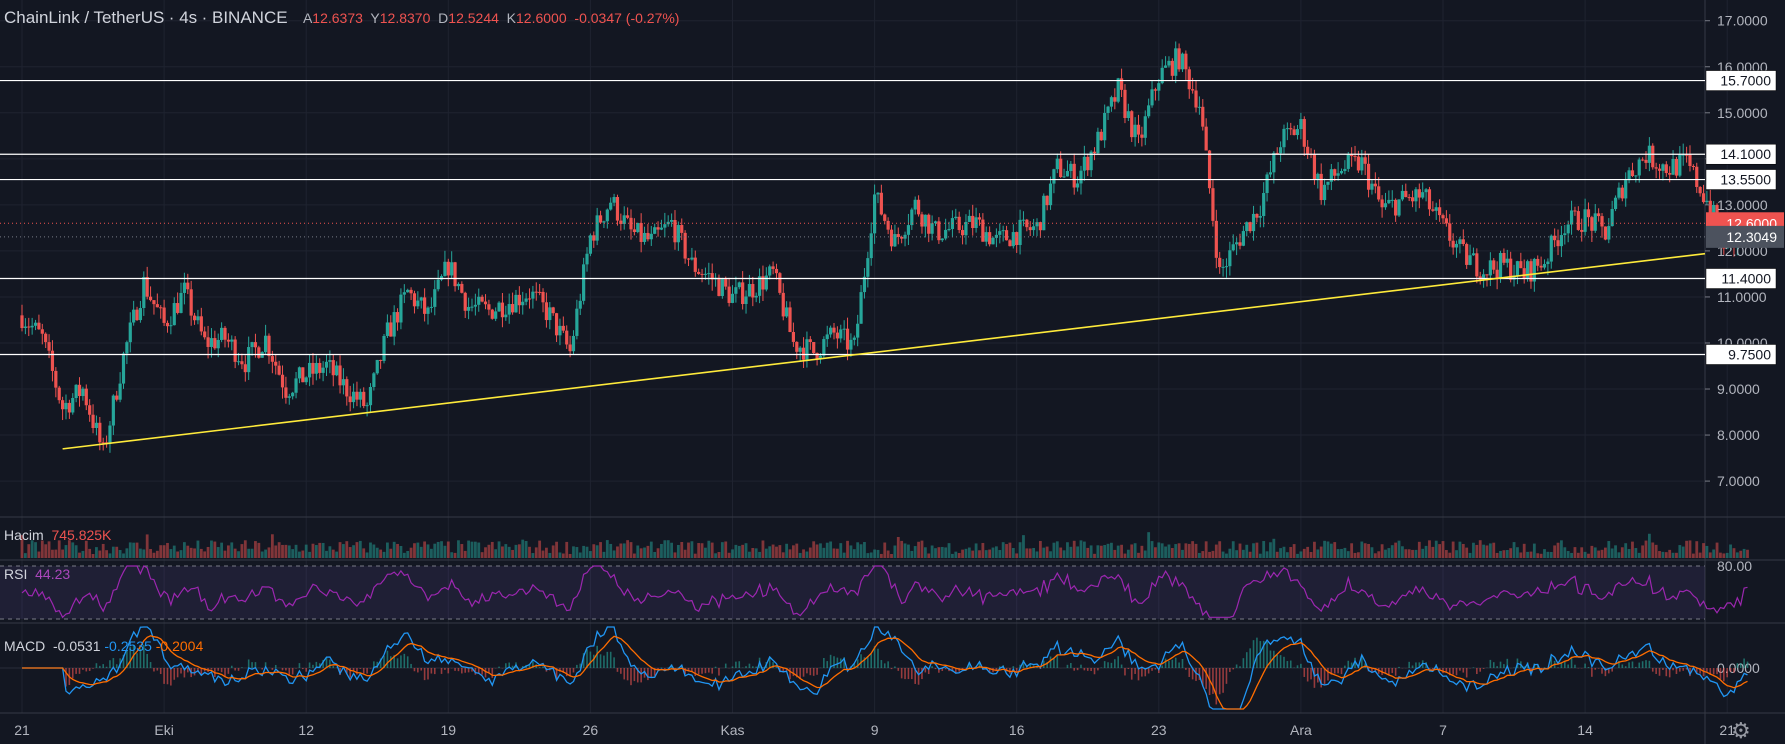  I want to click on price-tick-label: 15.0000, so click(1742, 113).